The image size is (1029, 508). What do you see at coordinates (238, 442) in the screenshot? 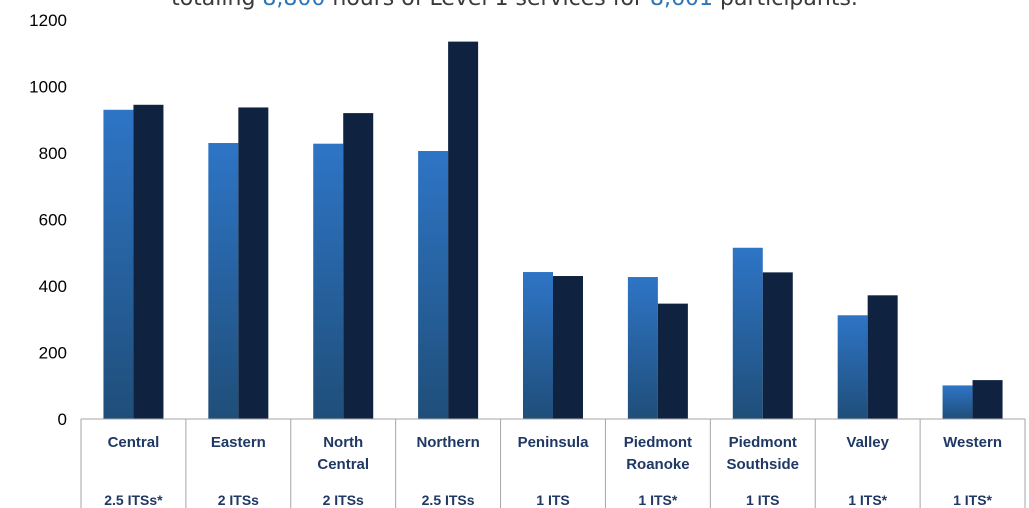
I see `category-label: Eastern` at bounding box center [238, 442].